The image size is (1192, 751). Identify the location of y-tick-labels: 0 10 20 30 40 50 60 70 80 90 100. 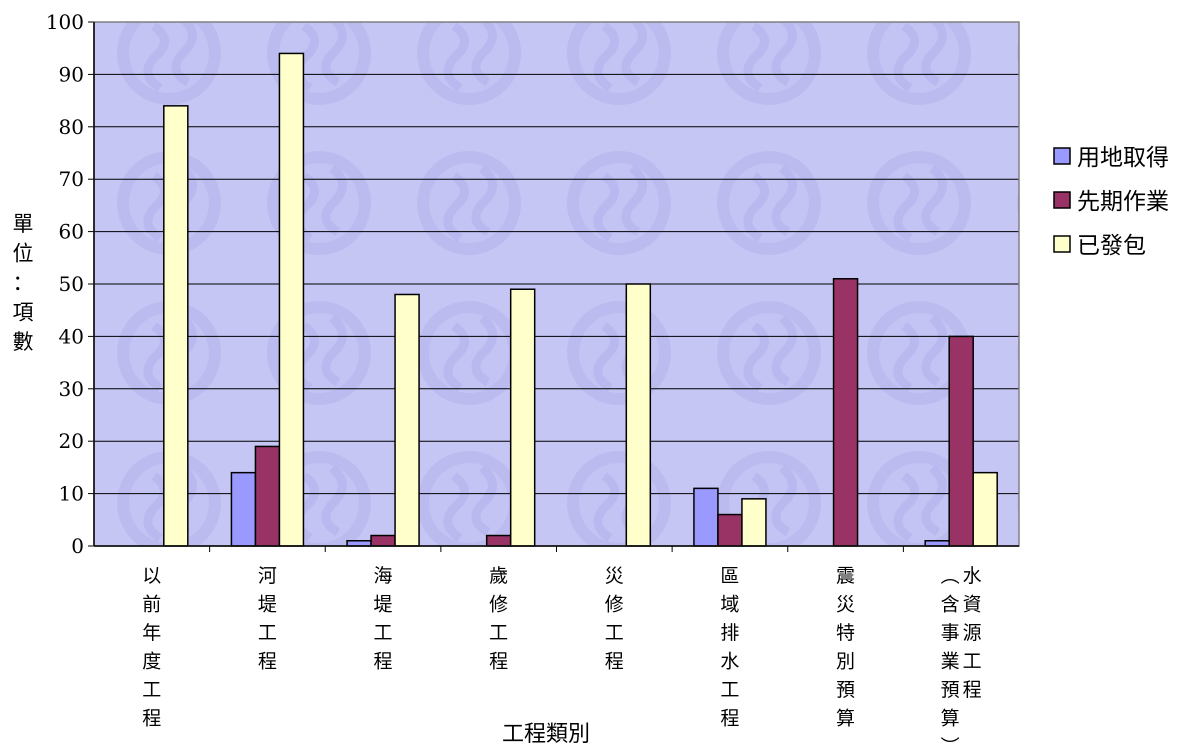
(65, 284).